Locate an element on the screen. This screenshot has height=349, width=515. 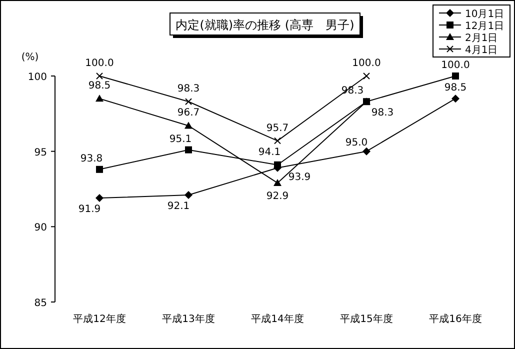
y-tick-label: 90 is located at coordinates (40, 228).